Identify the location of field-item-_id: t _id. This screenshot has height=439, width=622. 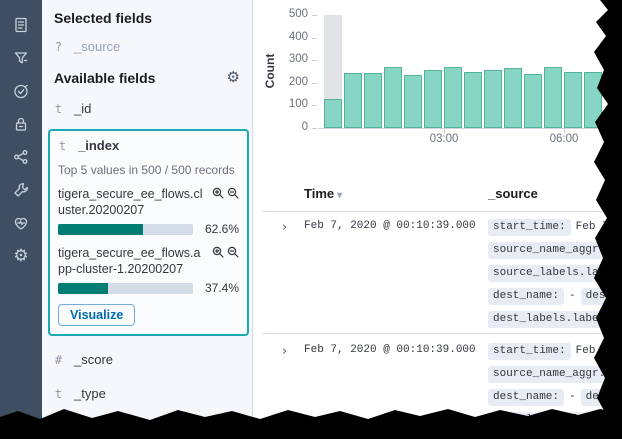
(148, 108).